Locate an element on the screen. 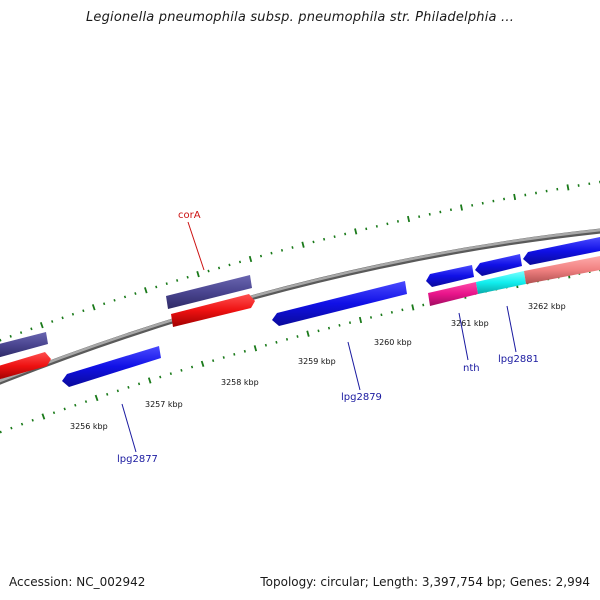 This screenshot has width=600, height=600. kbp-label-3256: 3256 kbp is located at coordinates (89, 426).